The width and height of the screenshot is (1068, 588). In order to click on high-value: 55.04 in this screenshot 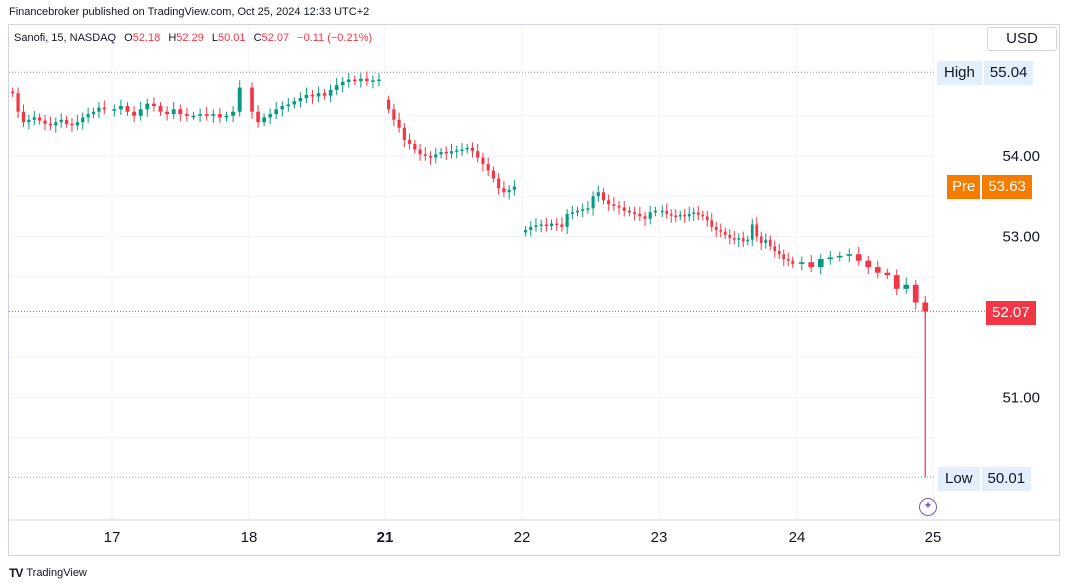, I will do `click(1008, 73)`.